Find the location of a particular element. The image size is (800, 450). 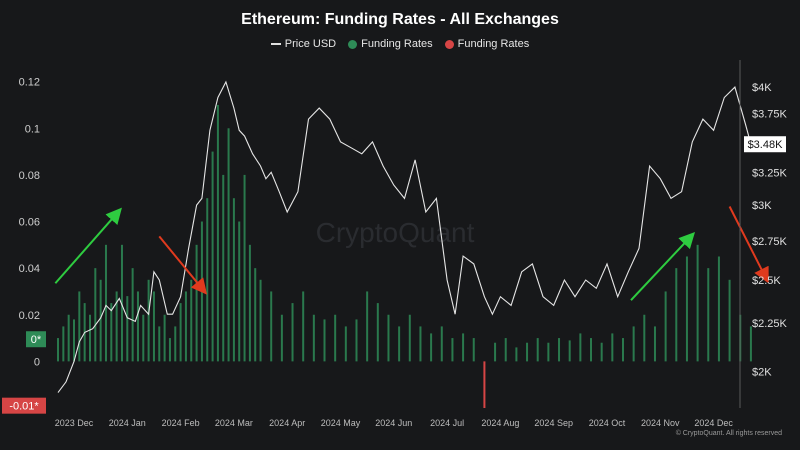

green-dot-icon is located at coordinates (353, 44).